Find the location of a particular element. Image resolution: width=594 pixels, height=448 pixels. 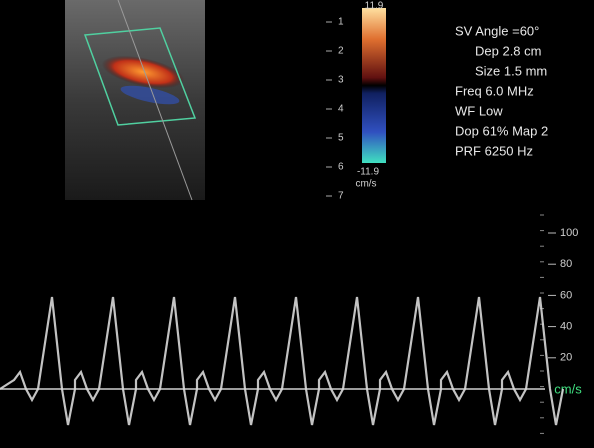

depth-label: 5 is located at coordinates (341, 138).